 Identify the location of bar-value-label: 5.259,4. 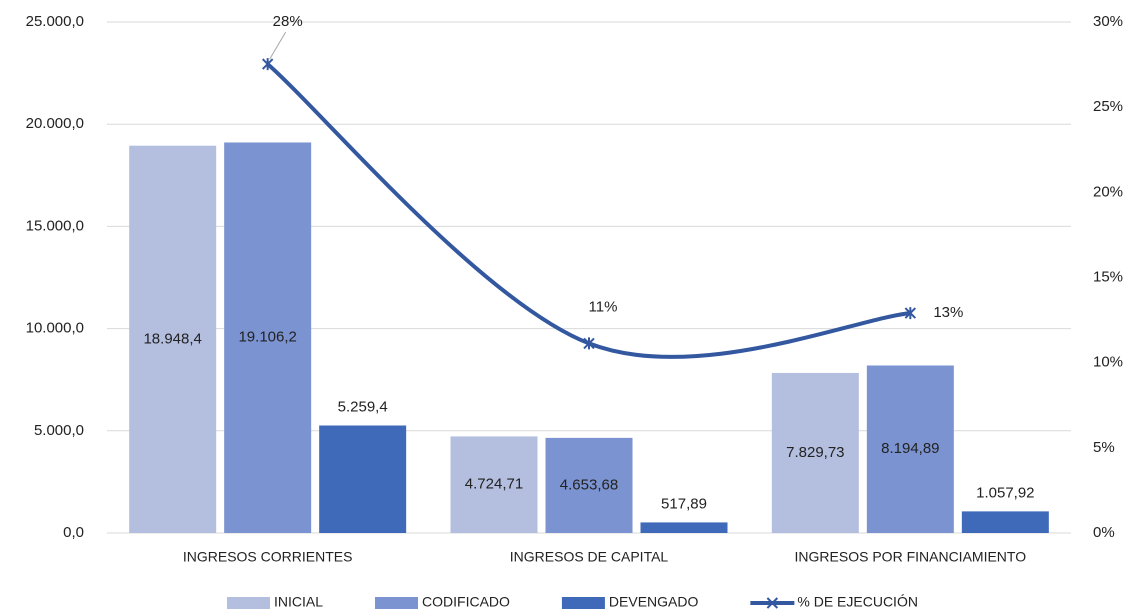
(363, 406).